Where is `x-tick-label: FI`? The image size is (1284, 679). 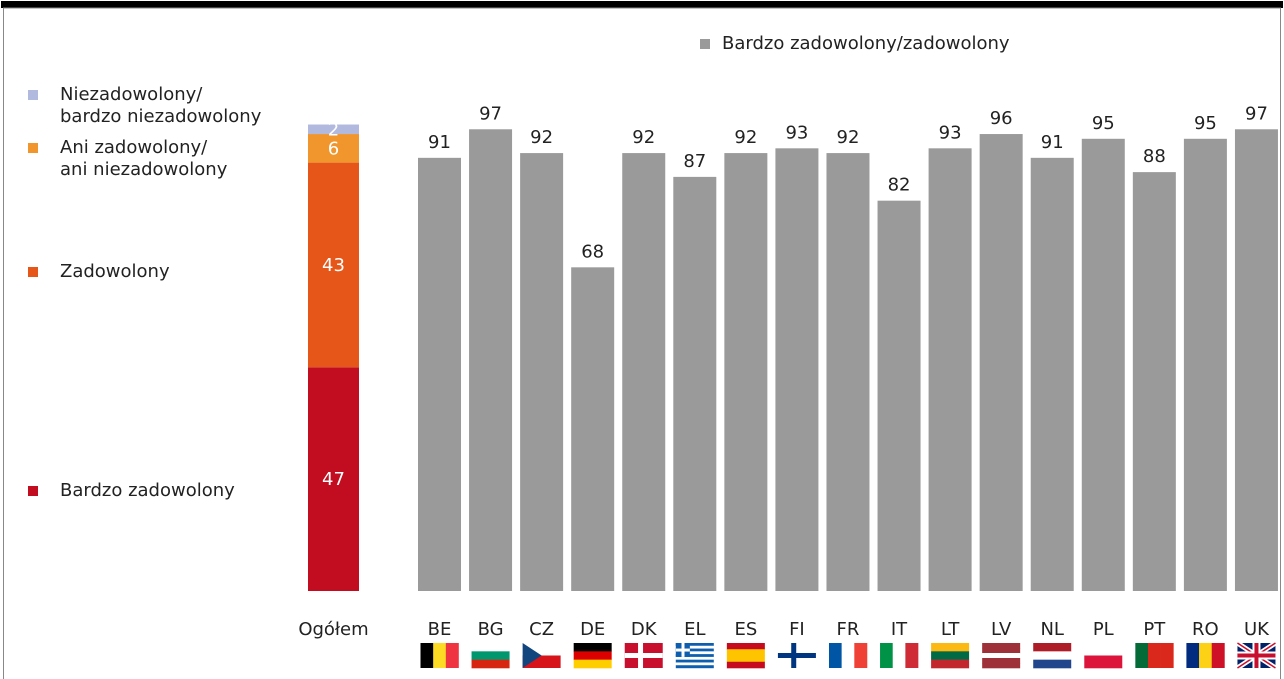
x-tick-label: FI is located at coordinates (797, 629).